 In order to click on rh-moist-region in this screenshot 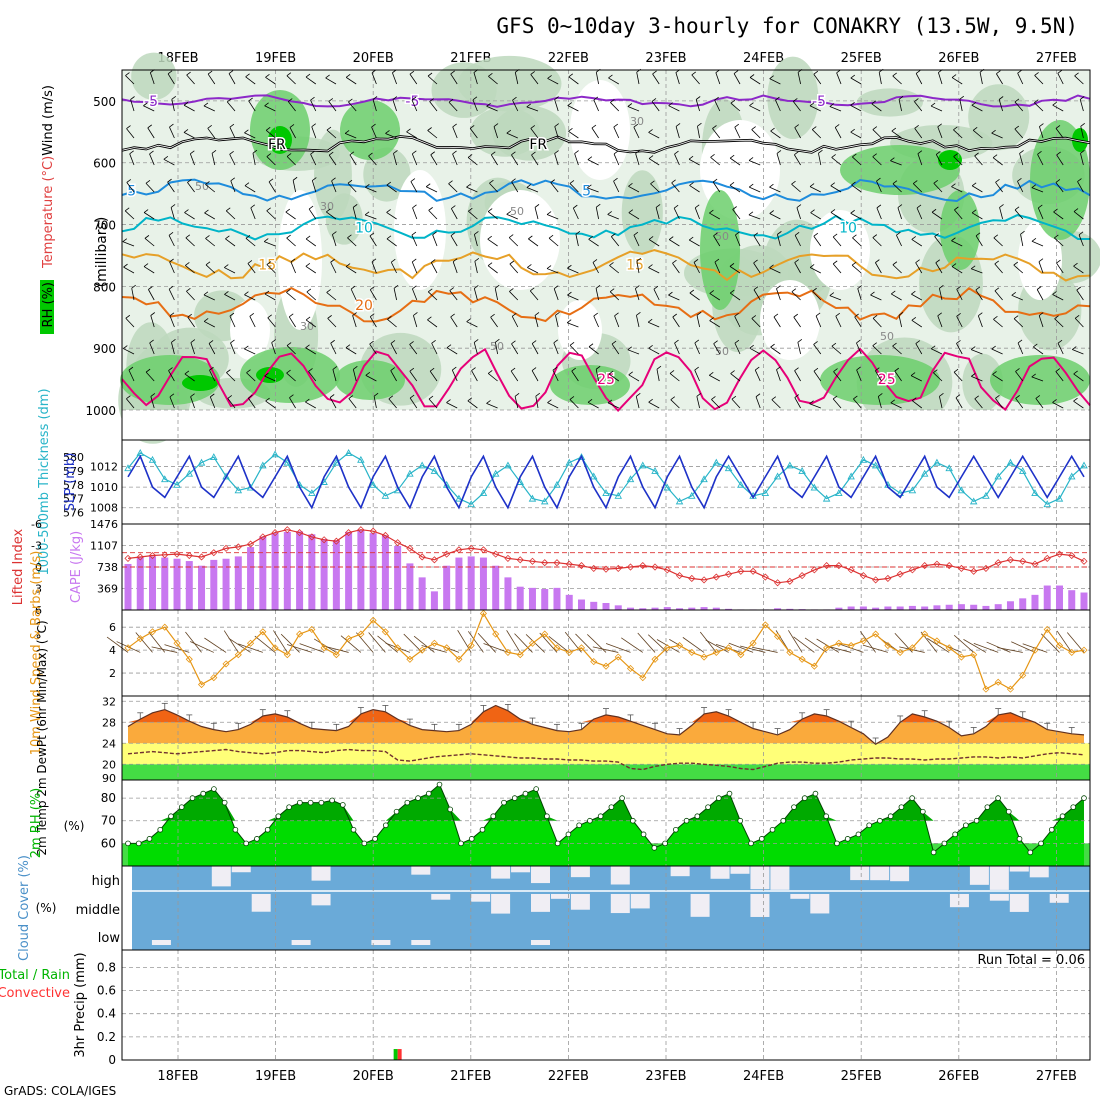, I will do `click(387, 174)`.